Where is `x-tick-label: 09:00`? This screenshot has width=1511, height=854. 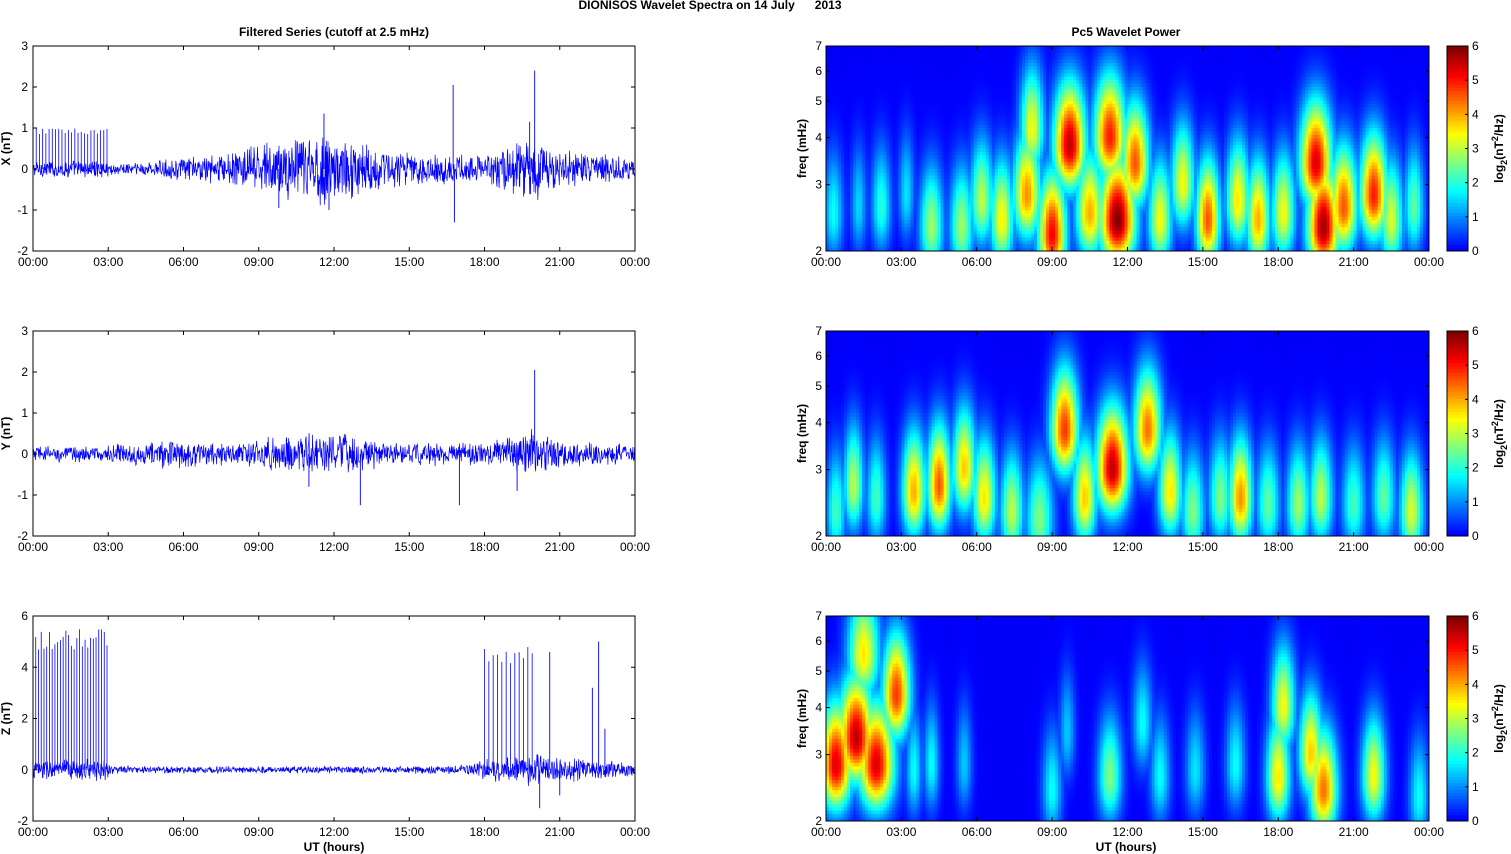
x-tick-label: 09:00 is located at coordinates (259, 832).